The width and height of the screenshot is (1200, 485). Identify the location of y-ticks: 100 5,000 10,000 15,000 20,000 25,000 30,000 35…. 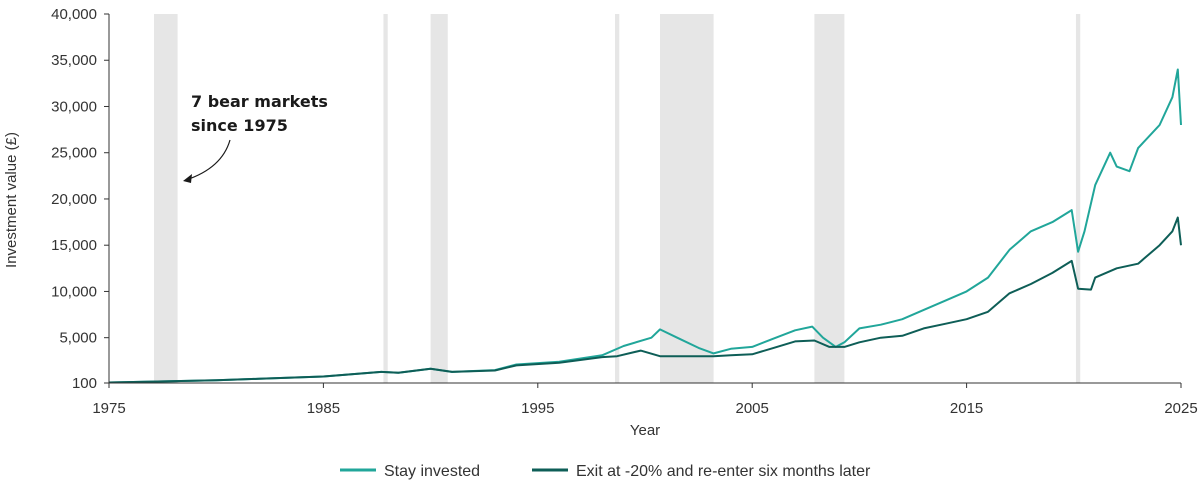
(80, 199).